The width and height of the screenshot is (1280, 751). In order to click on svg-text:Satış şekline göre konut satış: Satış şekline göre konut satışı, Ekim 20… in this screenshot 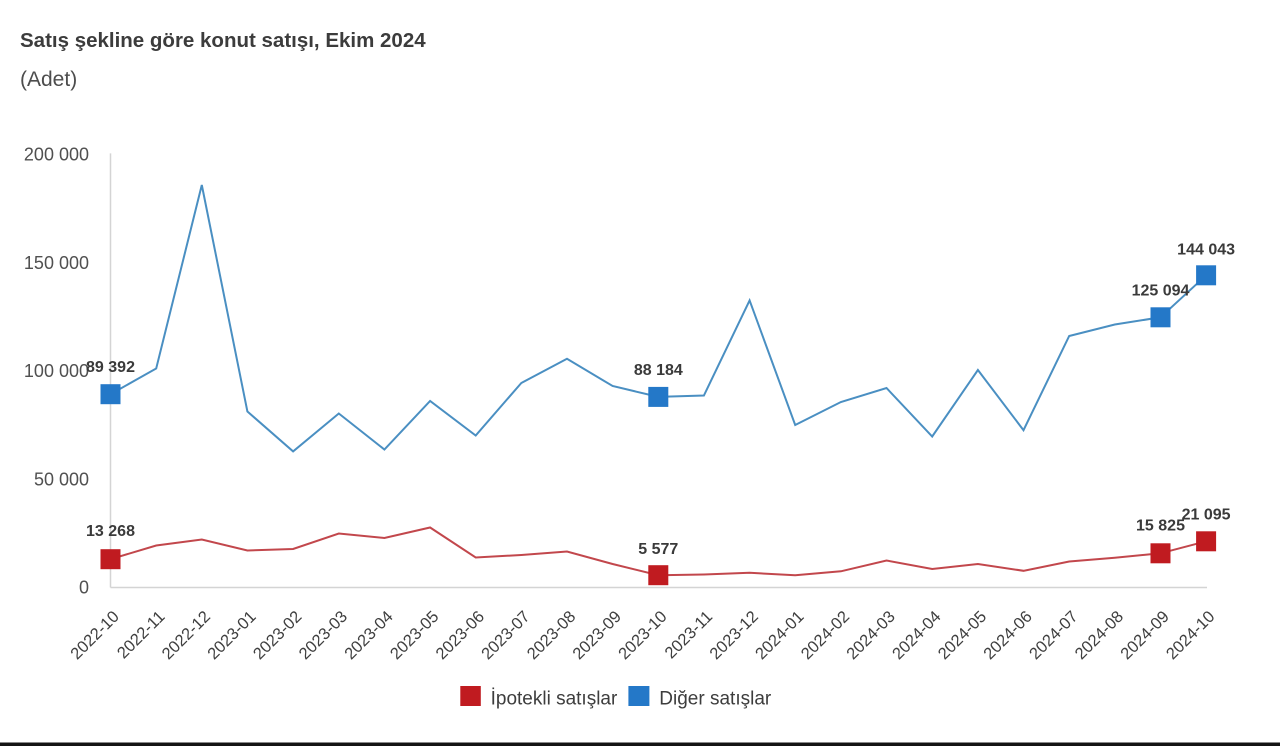, I will do `click(223, 40)`.